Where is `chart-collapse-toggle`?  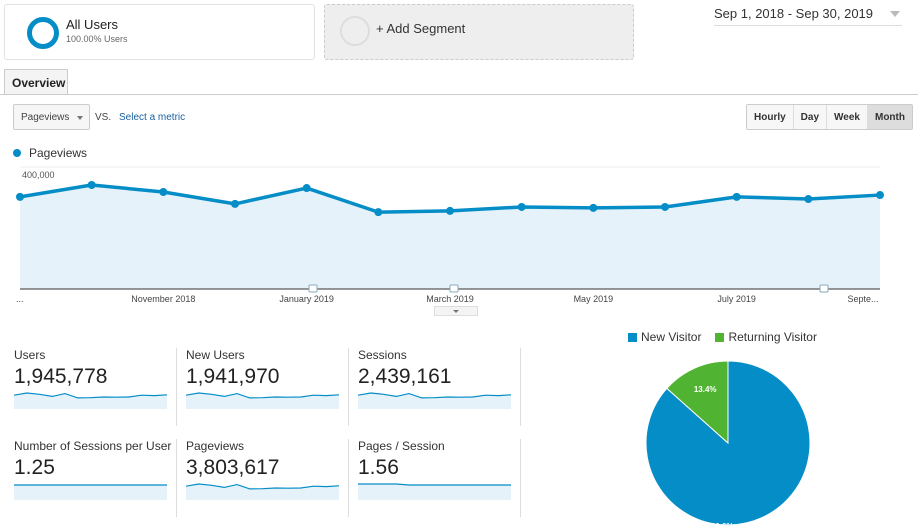
chart-collapse-toggle is located at coordinates (456, 311).